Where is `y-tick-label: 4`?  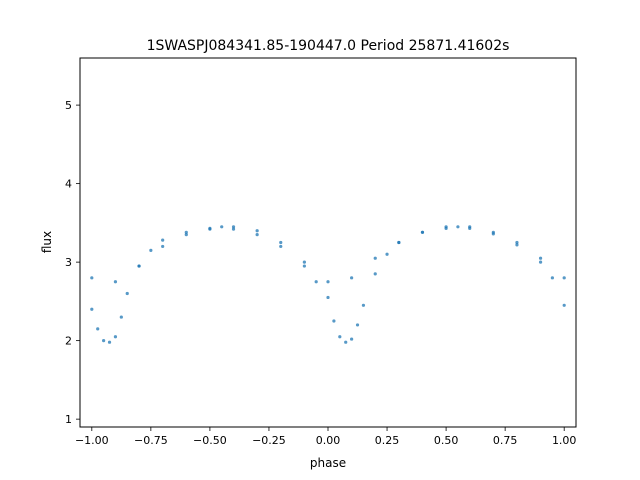
y-tick-label: 4 is located at coordinates (68, 184).